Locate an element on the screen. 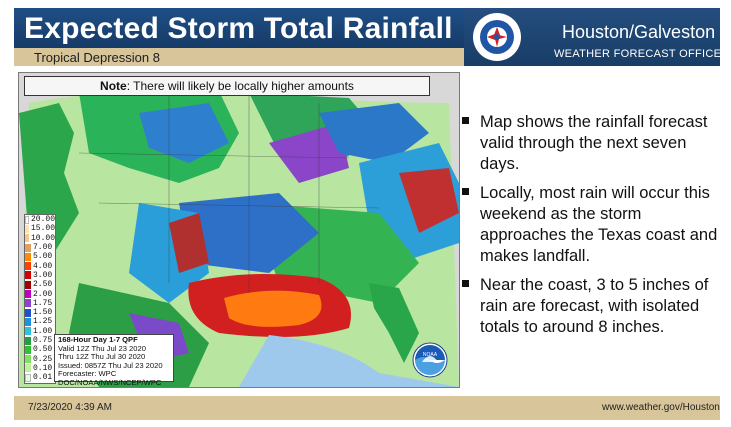  legend-row: 4.00 is located at coordinates (40, 266).